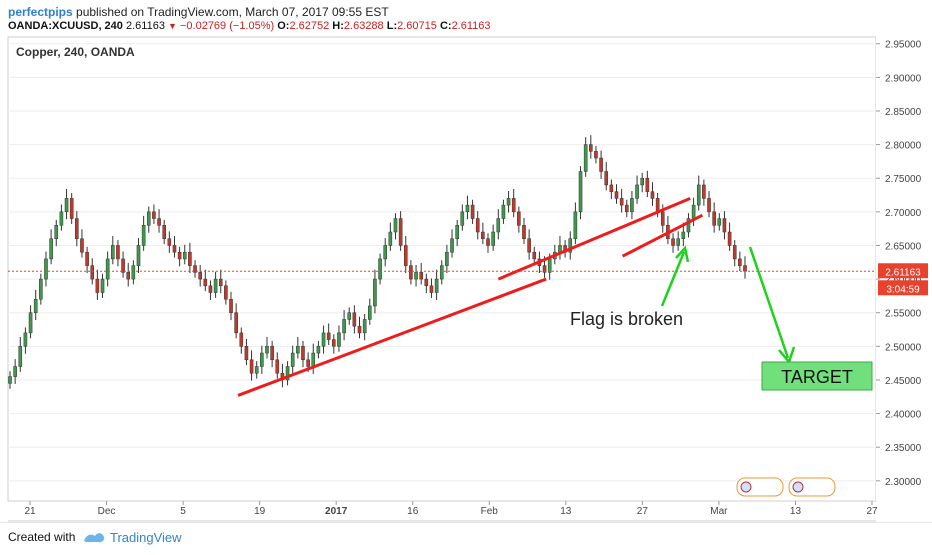 This screenshot has width=932, height=555. I want to click on y-tick-label: 2.55000, so click(903, 314).